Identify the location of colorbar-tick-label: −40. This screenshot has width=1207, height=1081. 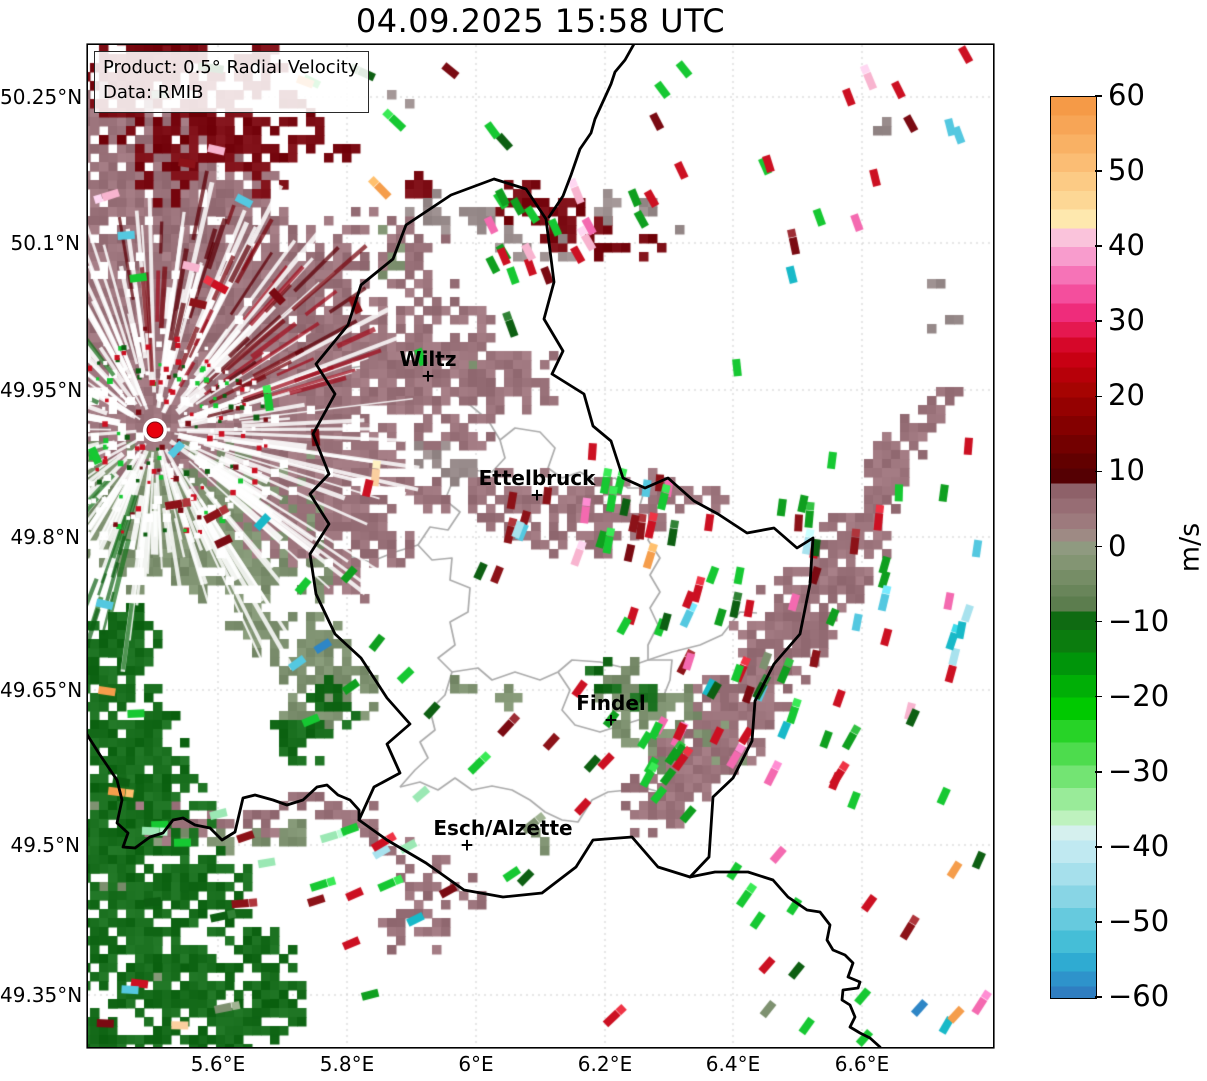
(1139, 845).